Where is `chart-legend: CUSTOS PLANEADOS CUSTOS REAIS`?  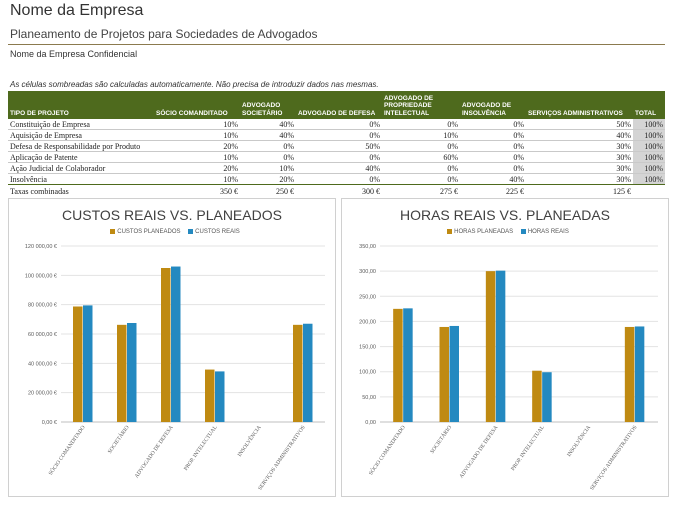 chart-legend: CUSTOS PLANEADOS CUSTOS REAIS is located at coordinates (172, 232).